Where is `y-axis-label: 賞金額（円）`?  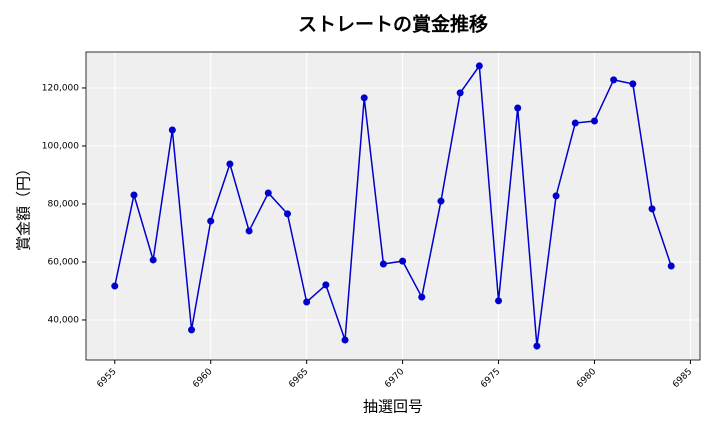 y-axis-label: 賞金額（円） is located at coordinates (24, 206).